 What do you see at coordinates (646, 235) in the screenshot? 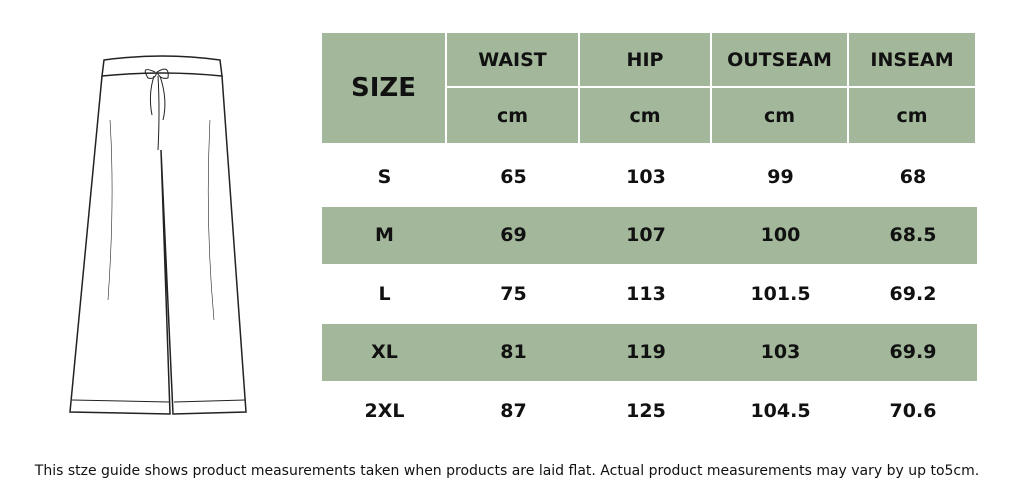
I see `measurement: 107` at bounding box center [646, 235].